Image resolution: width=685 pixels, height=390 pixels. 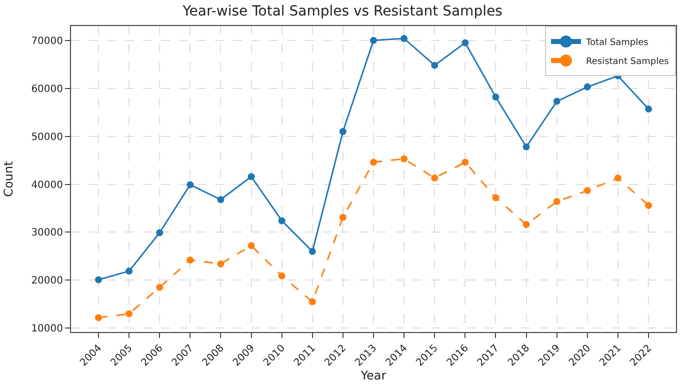 I want to click on legend-label: Resistant Samples, so click(x=628, y=62).